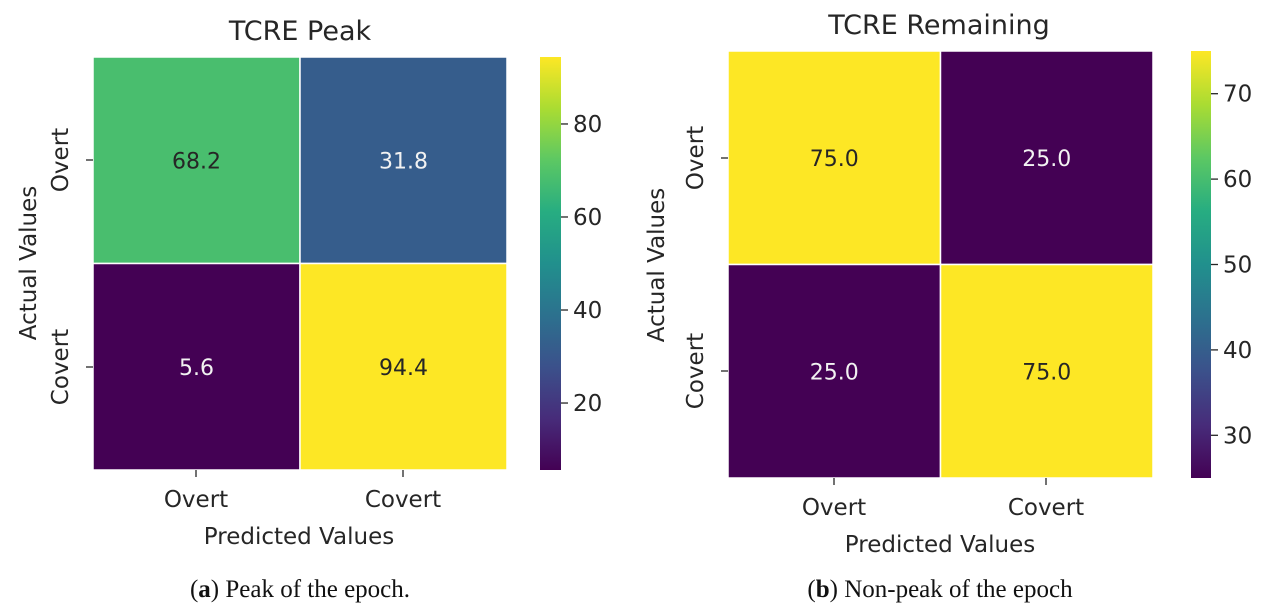  What do you see at coordinates (951, 589) in the screenshot?
I see `caption-text: ) Non-peak of the epoch` at bounding box center [951, 589].